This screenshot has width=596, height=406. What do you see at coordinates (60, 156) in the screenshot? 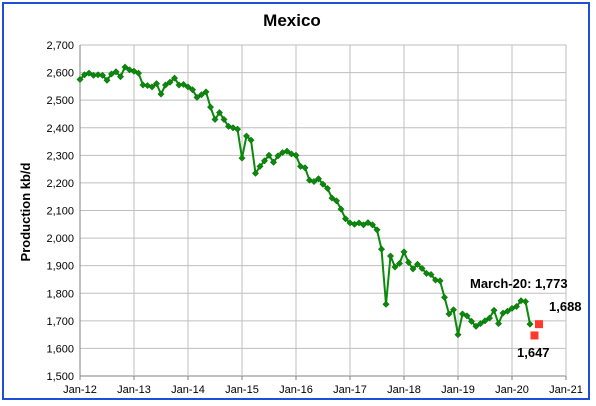
I see `y-tick-label: 2,300` at bounding box center [60, 156].